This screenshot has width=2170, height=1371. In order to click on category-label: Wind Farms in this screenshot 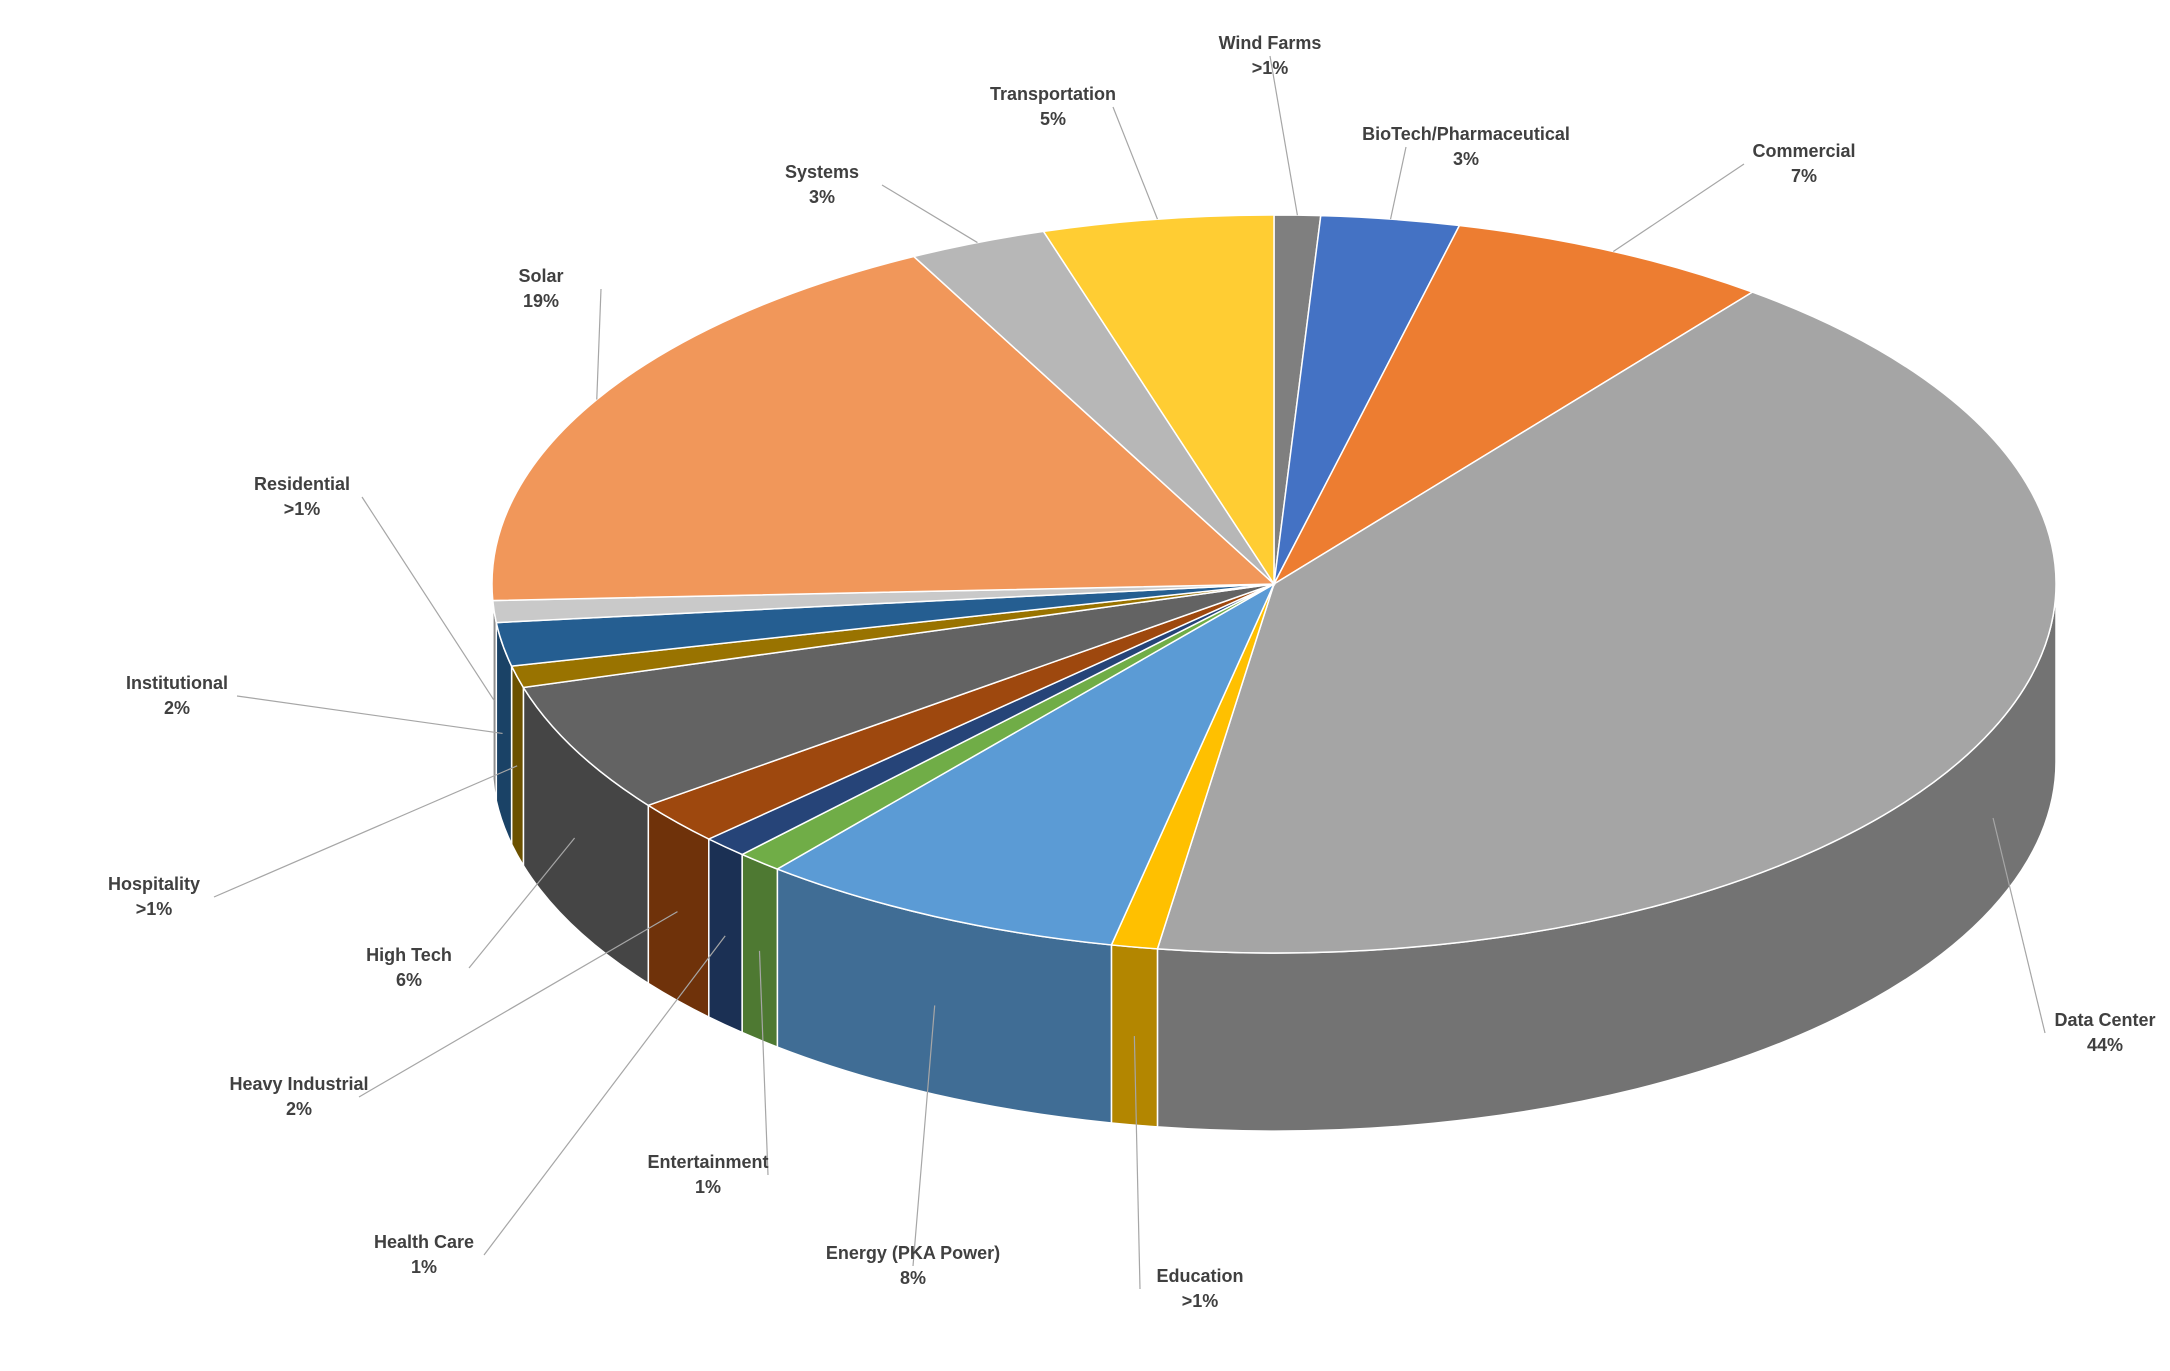, I will do `click(1270, 43)`.